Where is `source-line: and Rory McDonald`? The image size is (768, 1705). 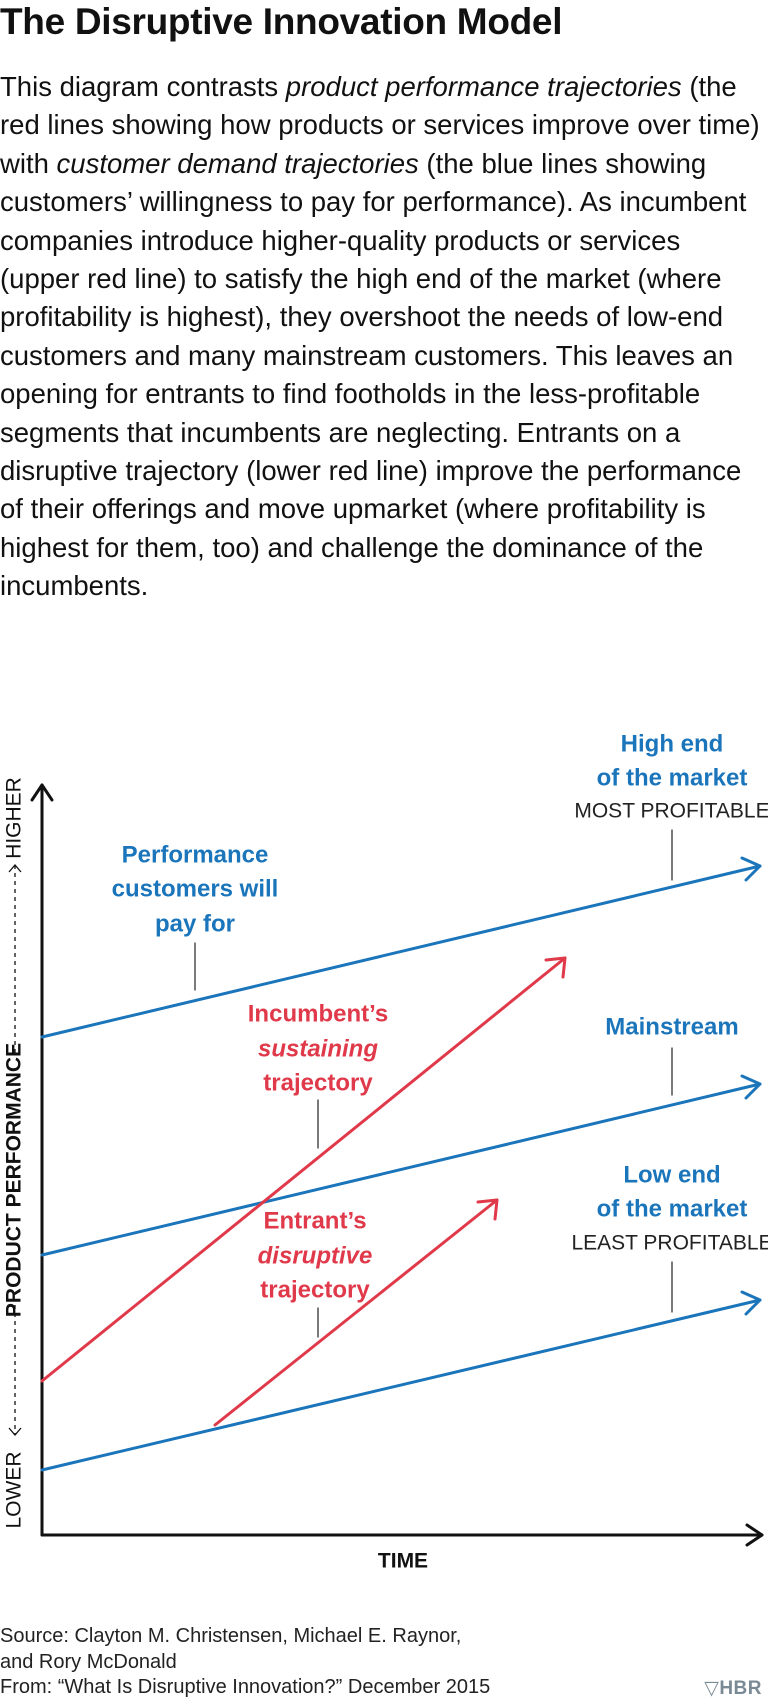 source-line: and Rory McDonald is located at coordinates (88, 1661).